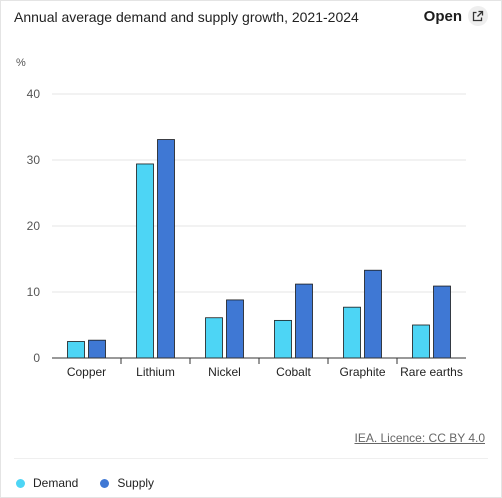  I want to click on bar-demand-rare-earths, so click(421, 341).